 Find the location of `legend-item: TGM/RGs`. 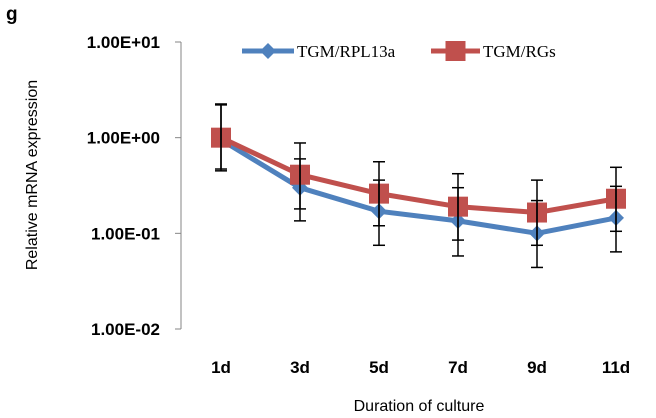

legend-item: TGM/RGs is located at coordinates (493, 51).